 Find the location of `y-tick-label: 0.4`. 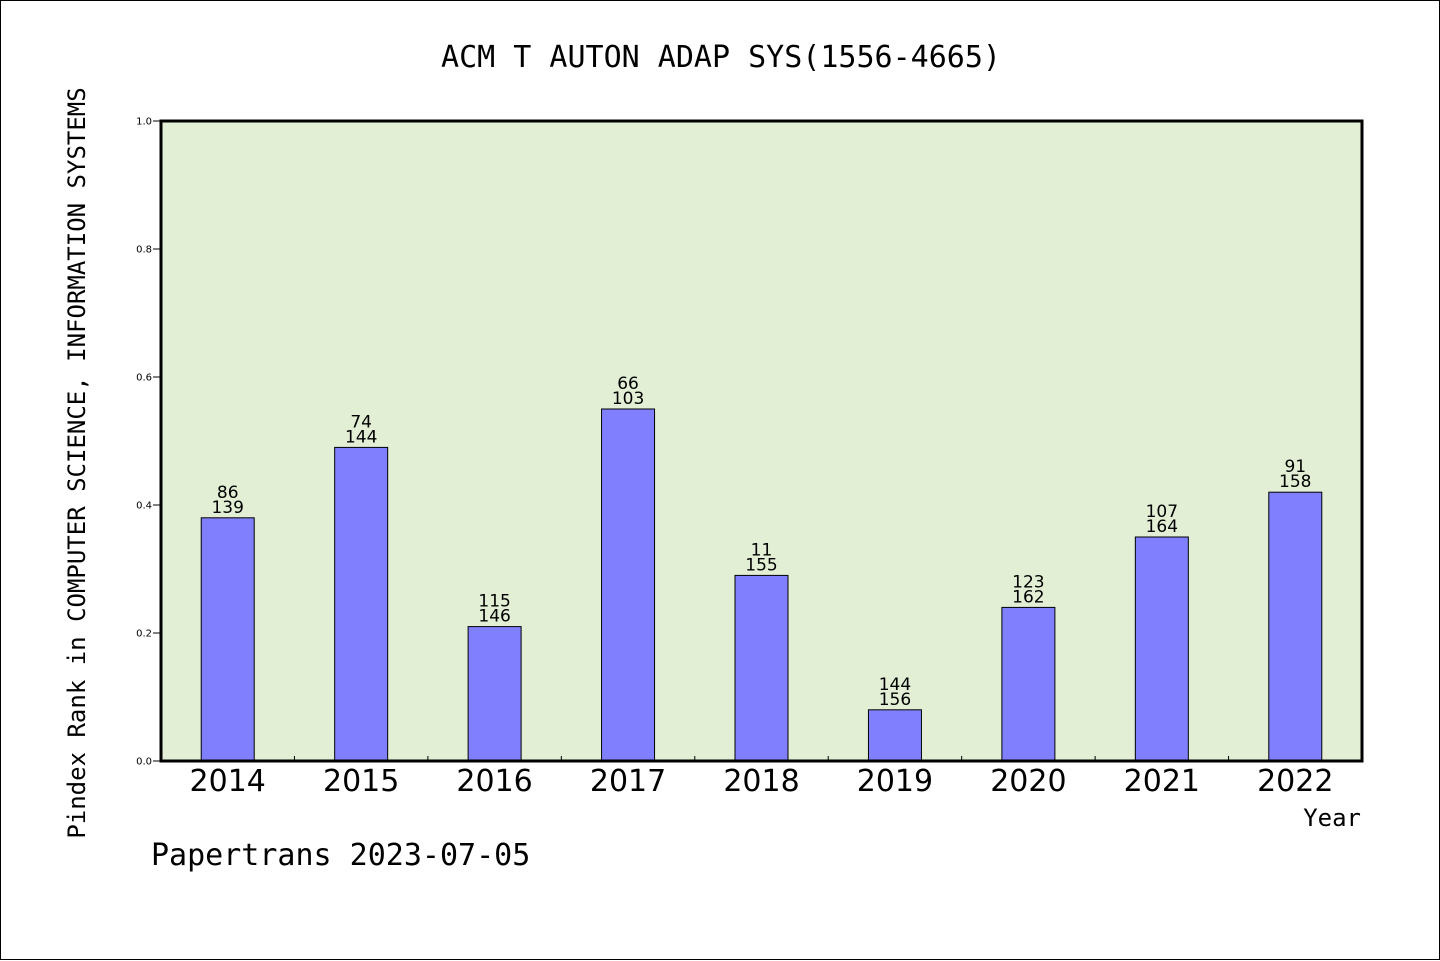

y-tick-label: 0.4 is located at coordinates (144, 506).